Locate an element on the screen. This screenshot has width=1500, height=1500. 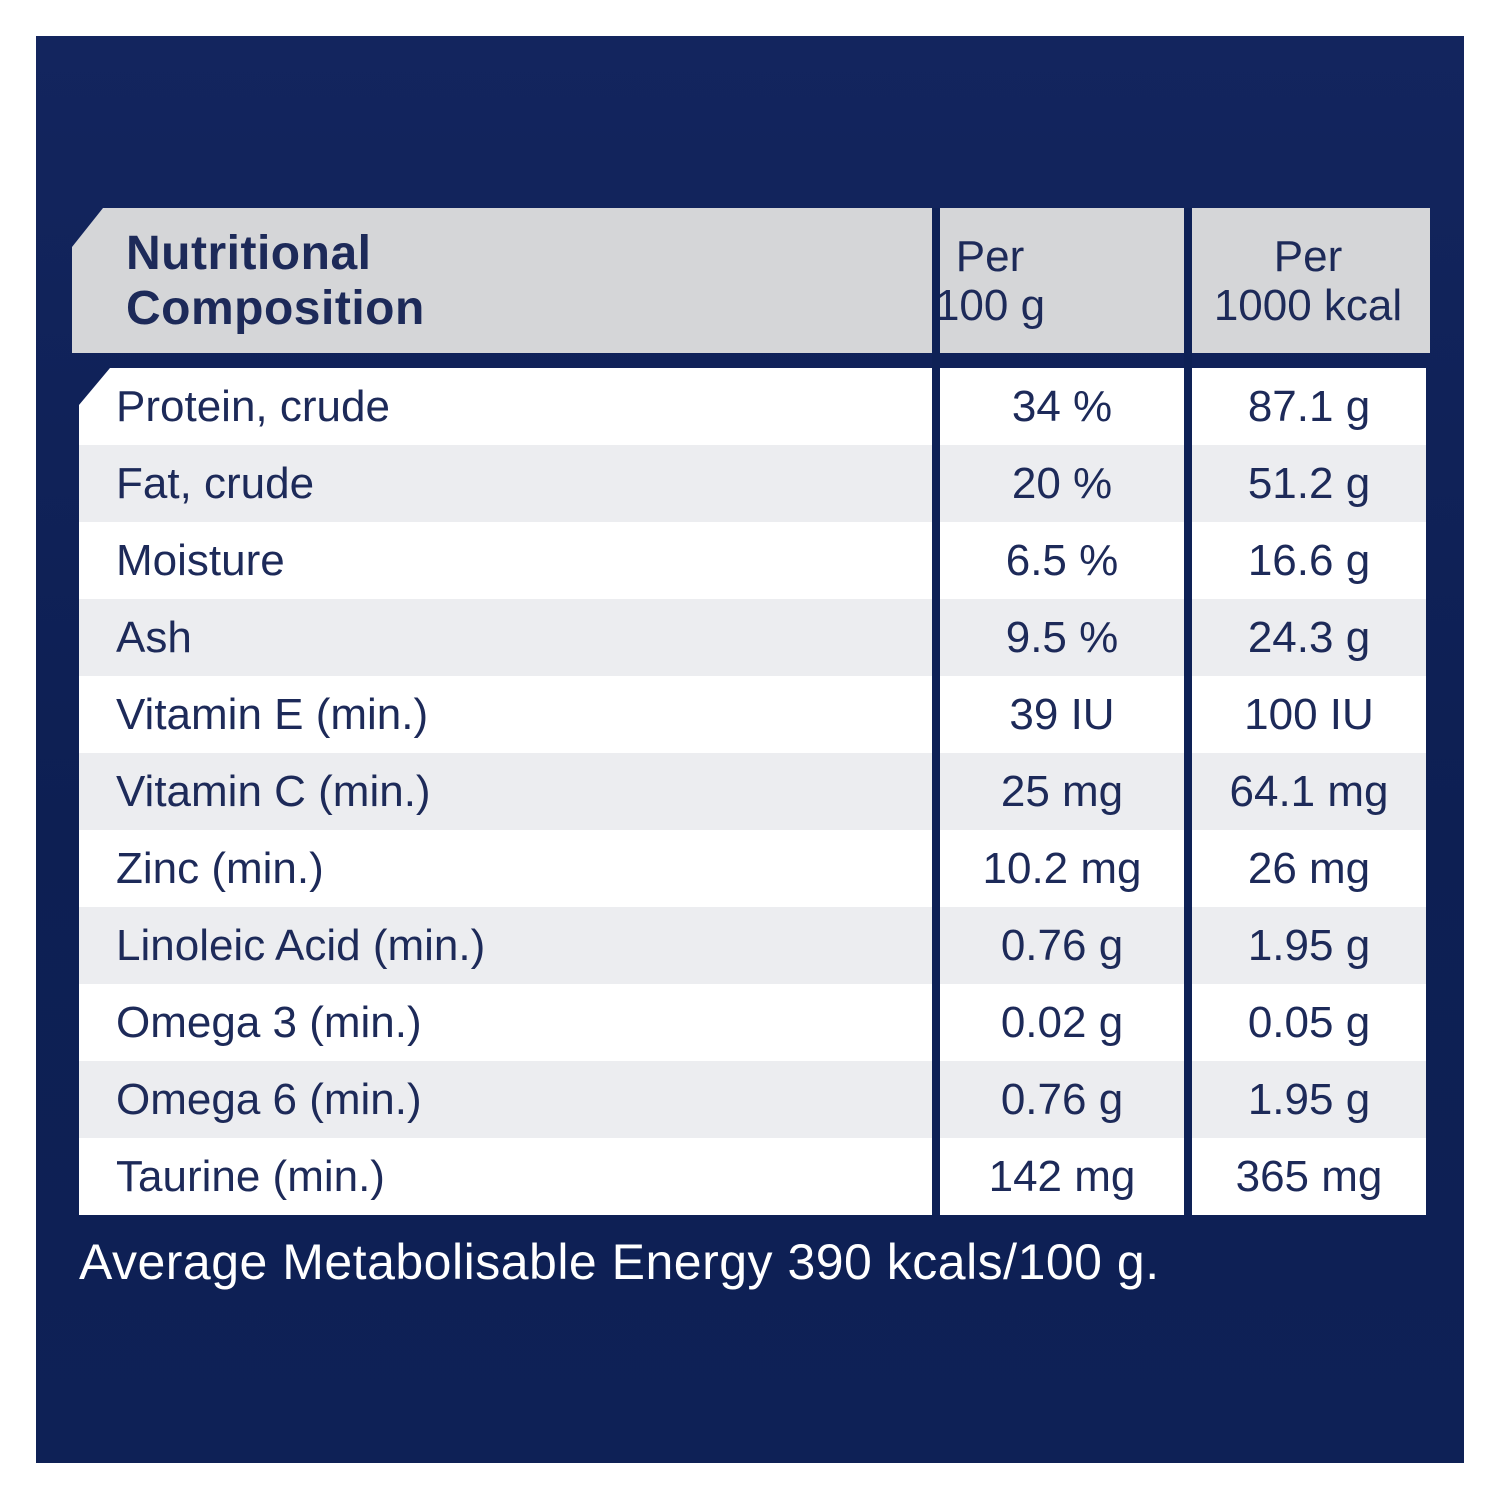
per-1000kcal-value: 0.05 g is located at coordinates (1309, 1022).